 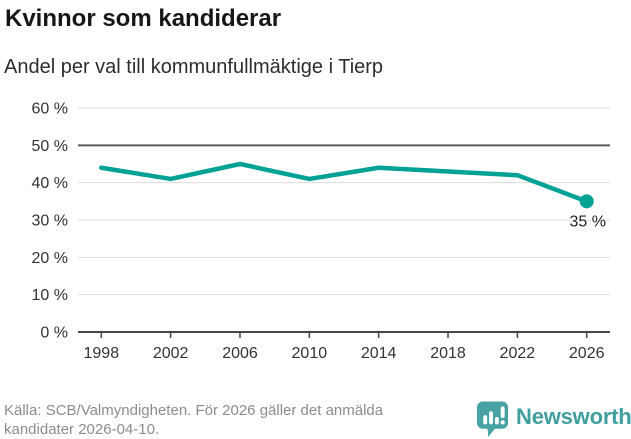 I want to click on y-axis-labels: 0 % 10 % 20 % 30 % 40 % 50 % 60 %, so click(x=50, y=221).